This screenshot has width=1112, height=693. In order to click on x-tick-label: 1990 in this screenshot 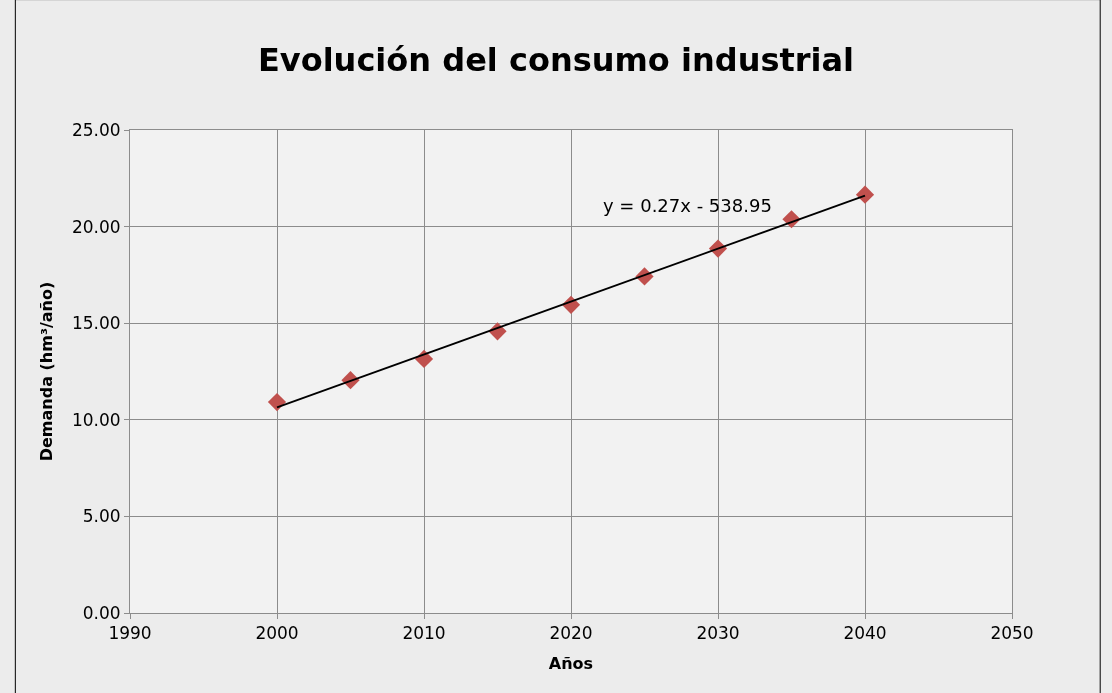, I will do `click(130, 633)`.